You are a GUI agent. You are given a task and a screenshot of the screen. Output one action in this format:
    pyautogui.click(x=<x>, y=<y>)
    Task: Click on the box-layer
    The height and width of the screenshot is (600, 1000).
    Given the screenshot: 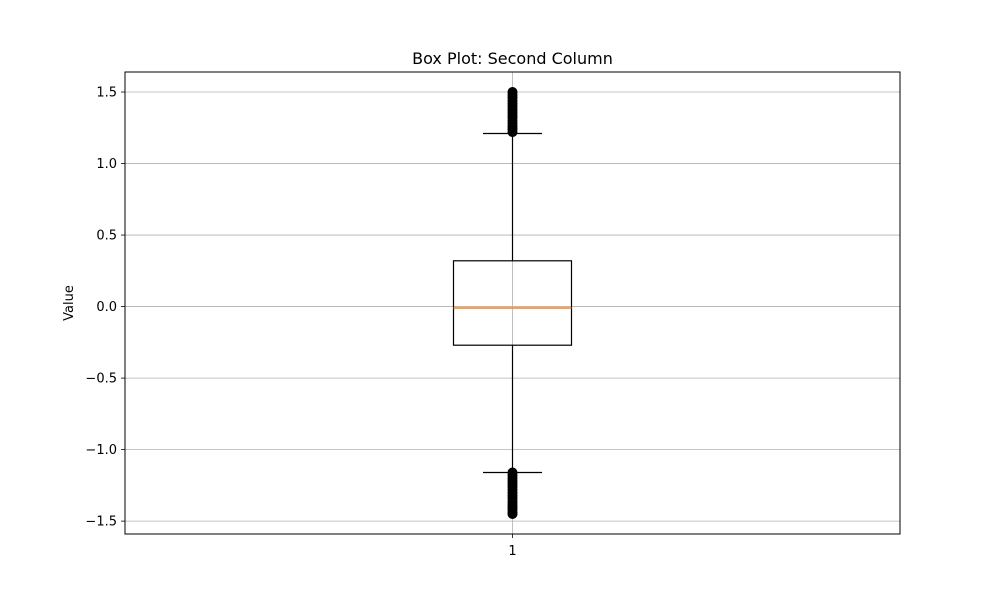 What is the action you would take?
    pyautogui.click(x=512, y=303)
    